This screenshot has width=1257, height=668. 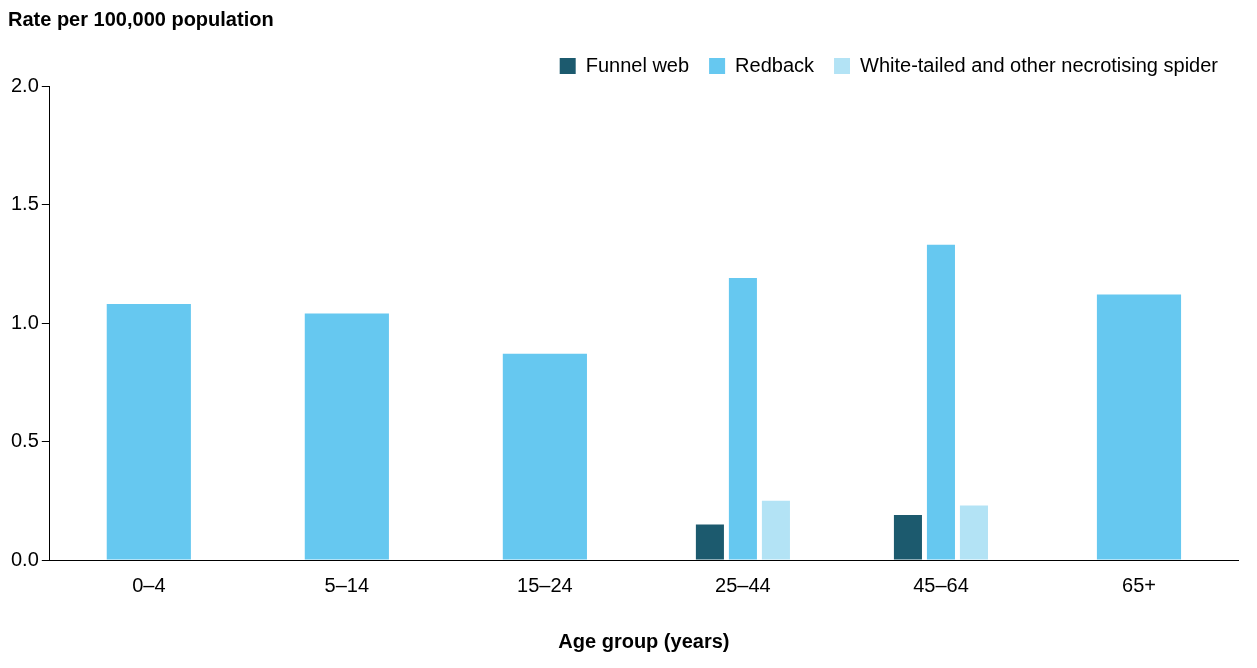 What do you see at coordinates (24, 84) in the screenshot?
I see `y-tick-label: 2.0` at bounding box center [24, 84].